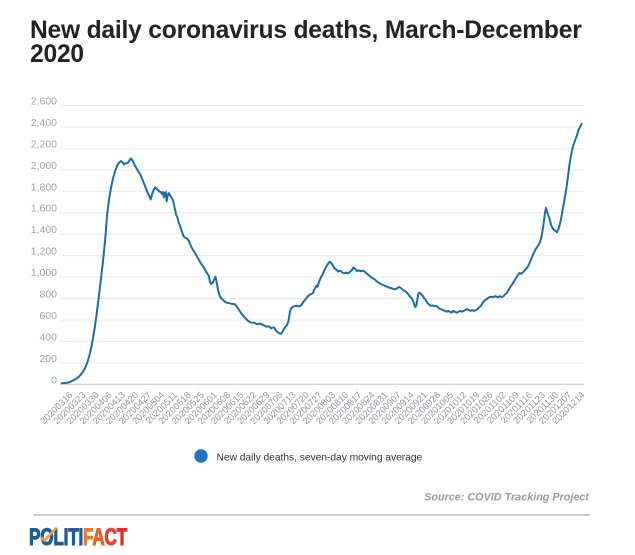 Image resolution: width=635 pixels, height=555 pixels. Describe the element at coordinates (44, 187) in the screenshot. I see `svg-text: 1,800` at that location.